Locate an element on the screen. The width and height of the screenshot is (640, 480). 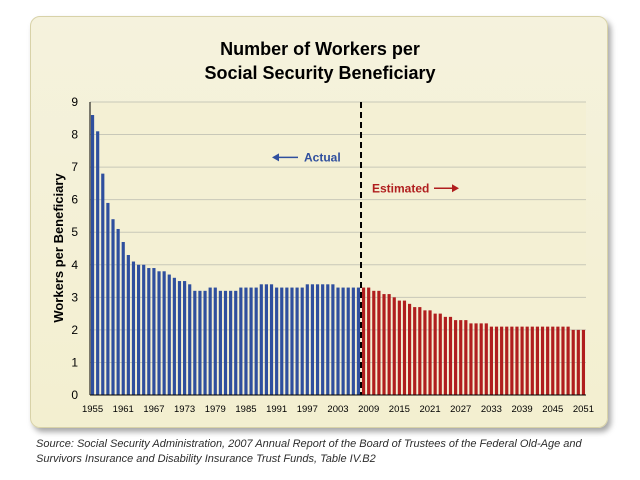
x-tick-label: 1997 is located at coordinates (307, 409).